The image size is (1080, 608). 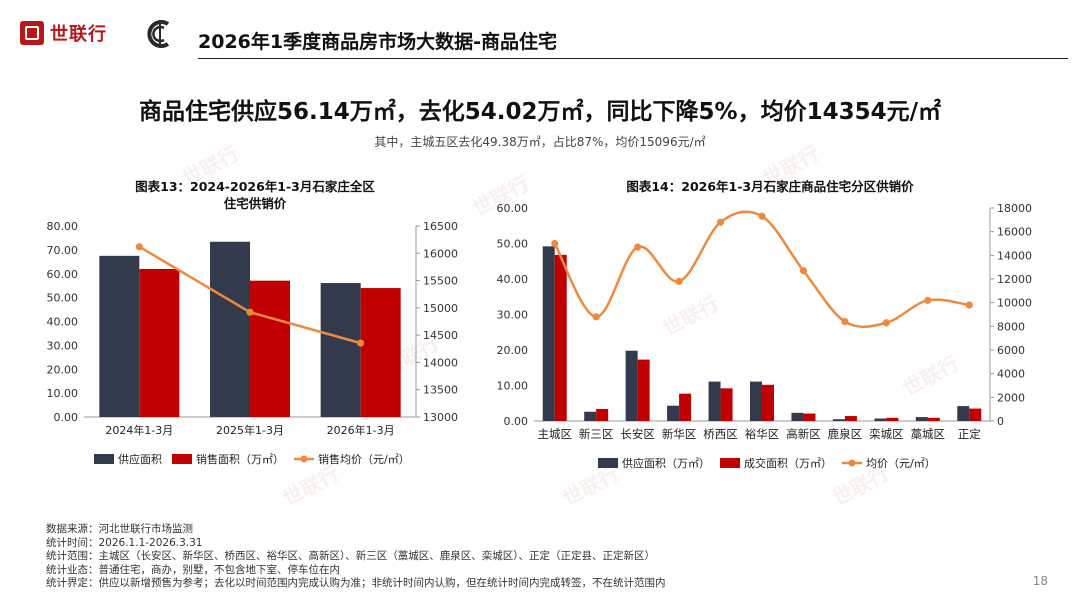 What do you see at coordinates (140, 459) in the screenshot?
I see `legend-label: 供应面积` at bounding box center [140, 459].